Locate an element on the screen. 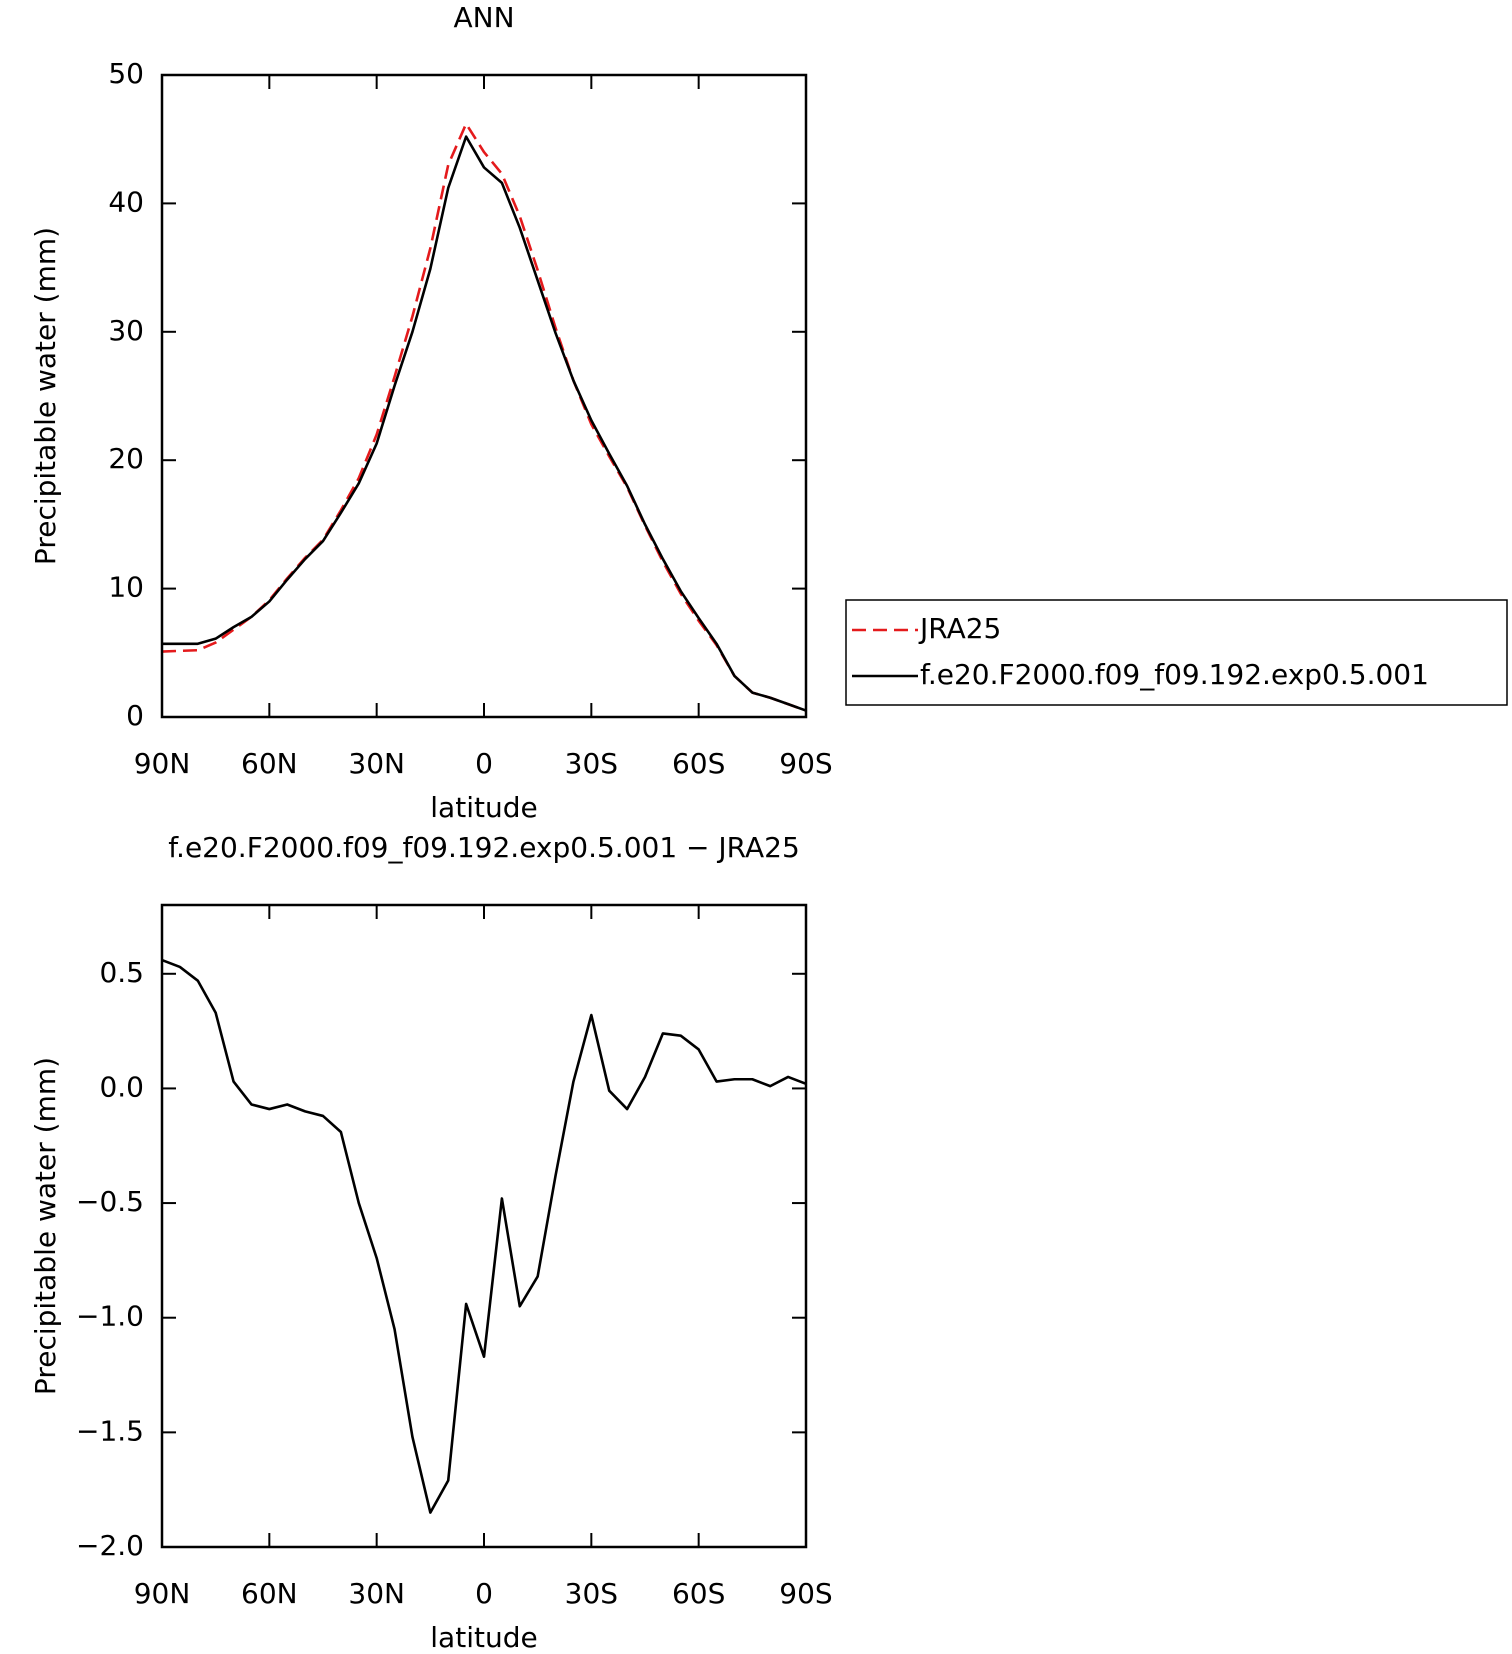  y-tick-label: 30 is located at coordinates (126, 330).